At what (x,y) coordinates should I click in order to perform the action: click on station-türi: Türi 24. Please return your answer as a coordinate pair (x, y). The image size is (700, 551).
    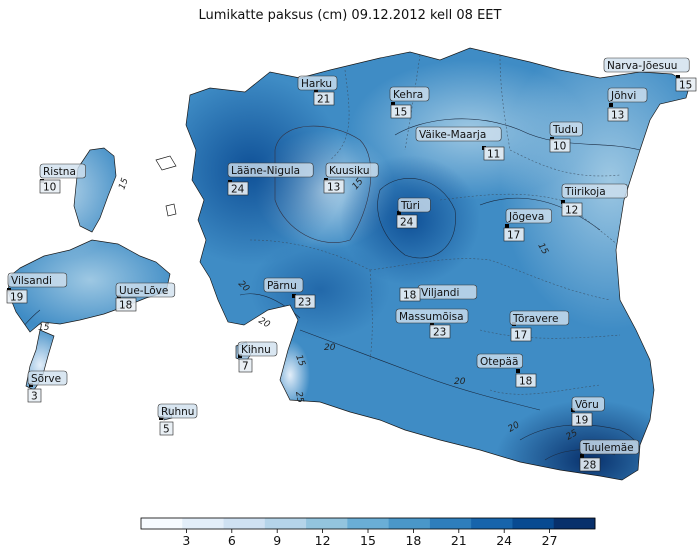
    Looking at the image, I should click on (413, 213).